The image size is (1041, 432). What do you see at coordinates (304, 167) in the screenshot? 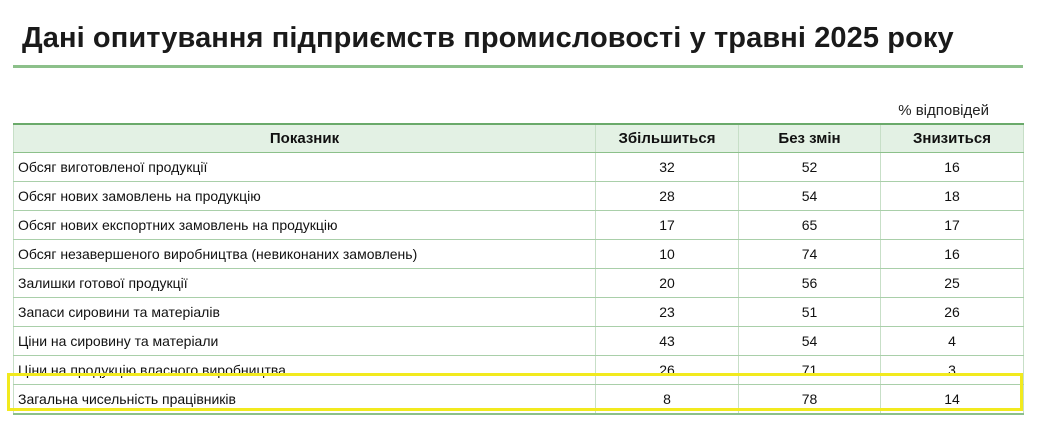
I see `row-label: Обсяг виготовленої продукції` at bounding box center [304, 167].